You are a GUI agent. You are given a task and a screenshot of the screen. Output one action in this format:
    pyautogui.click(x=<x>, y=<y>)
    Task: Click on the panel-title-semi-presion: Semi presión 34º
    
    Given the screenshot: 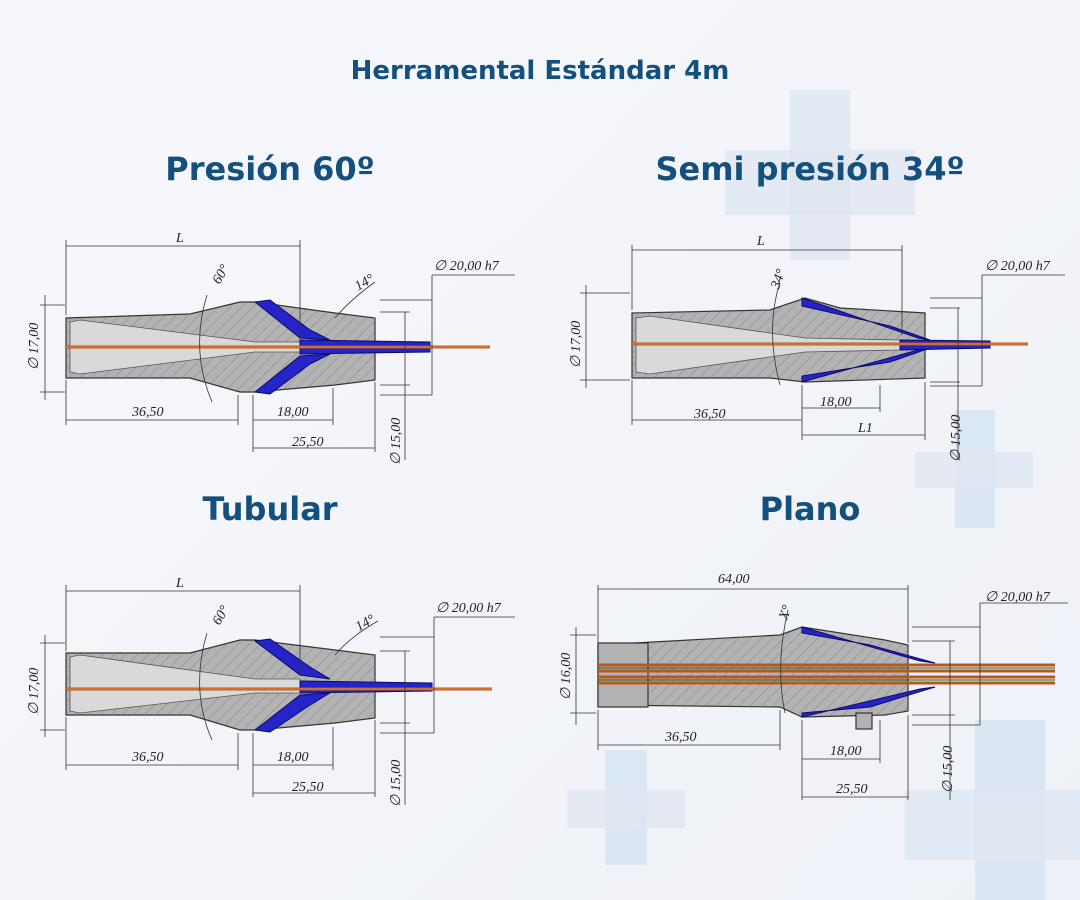 What is the action you would take?
    pyautogui.click(x=810, y=169)
    